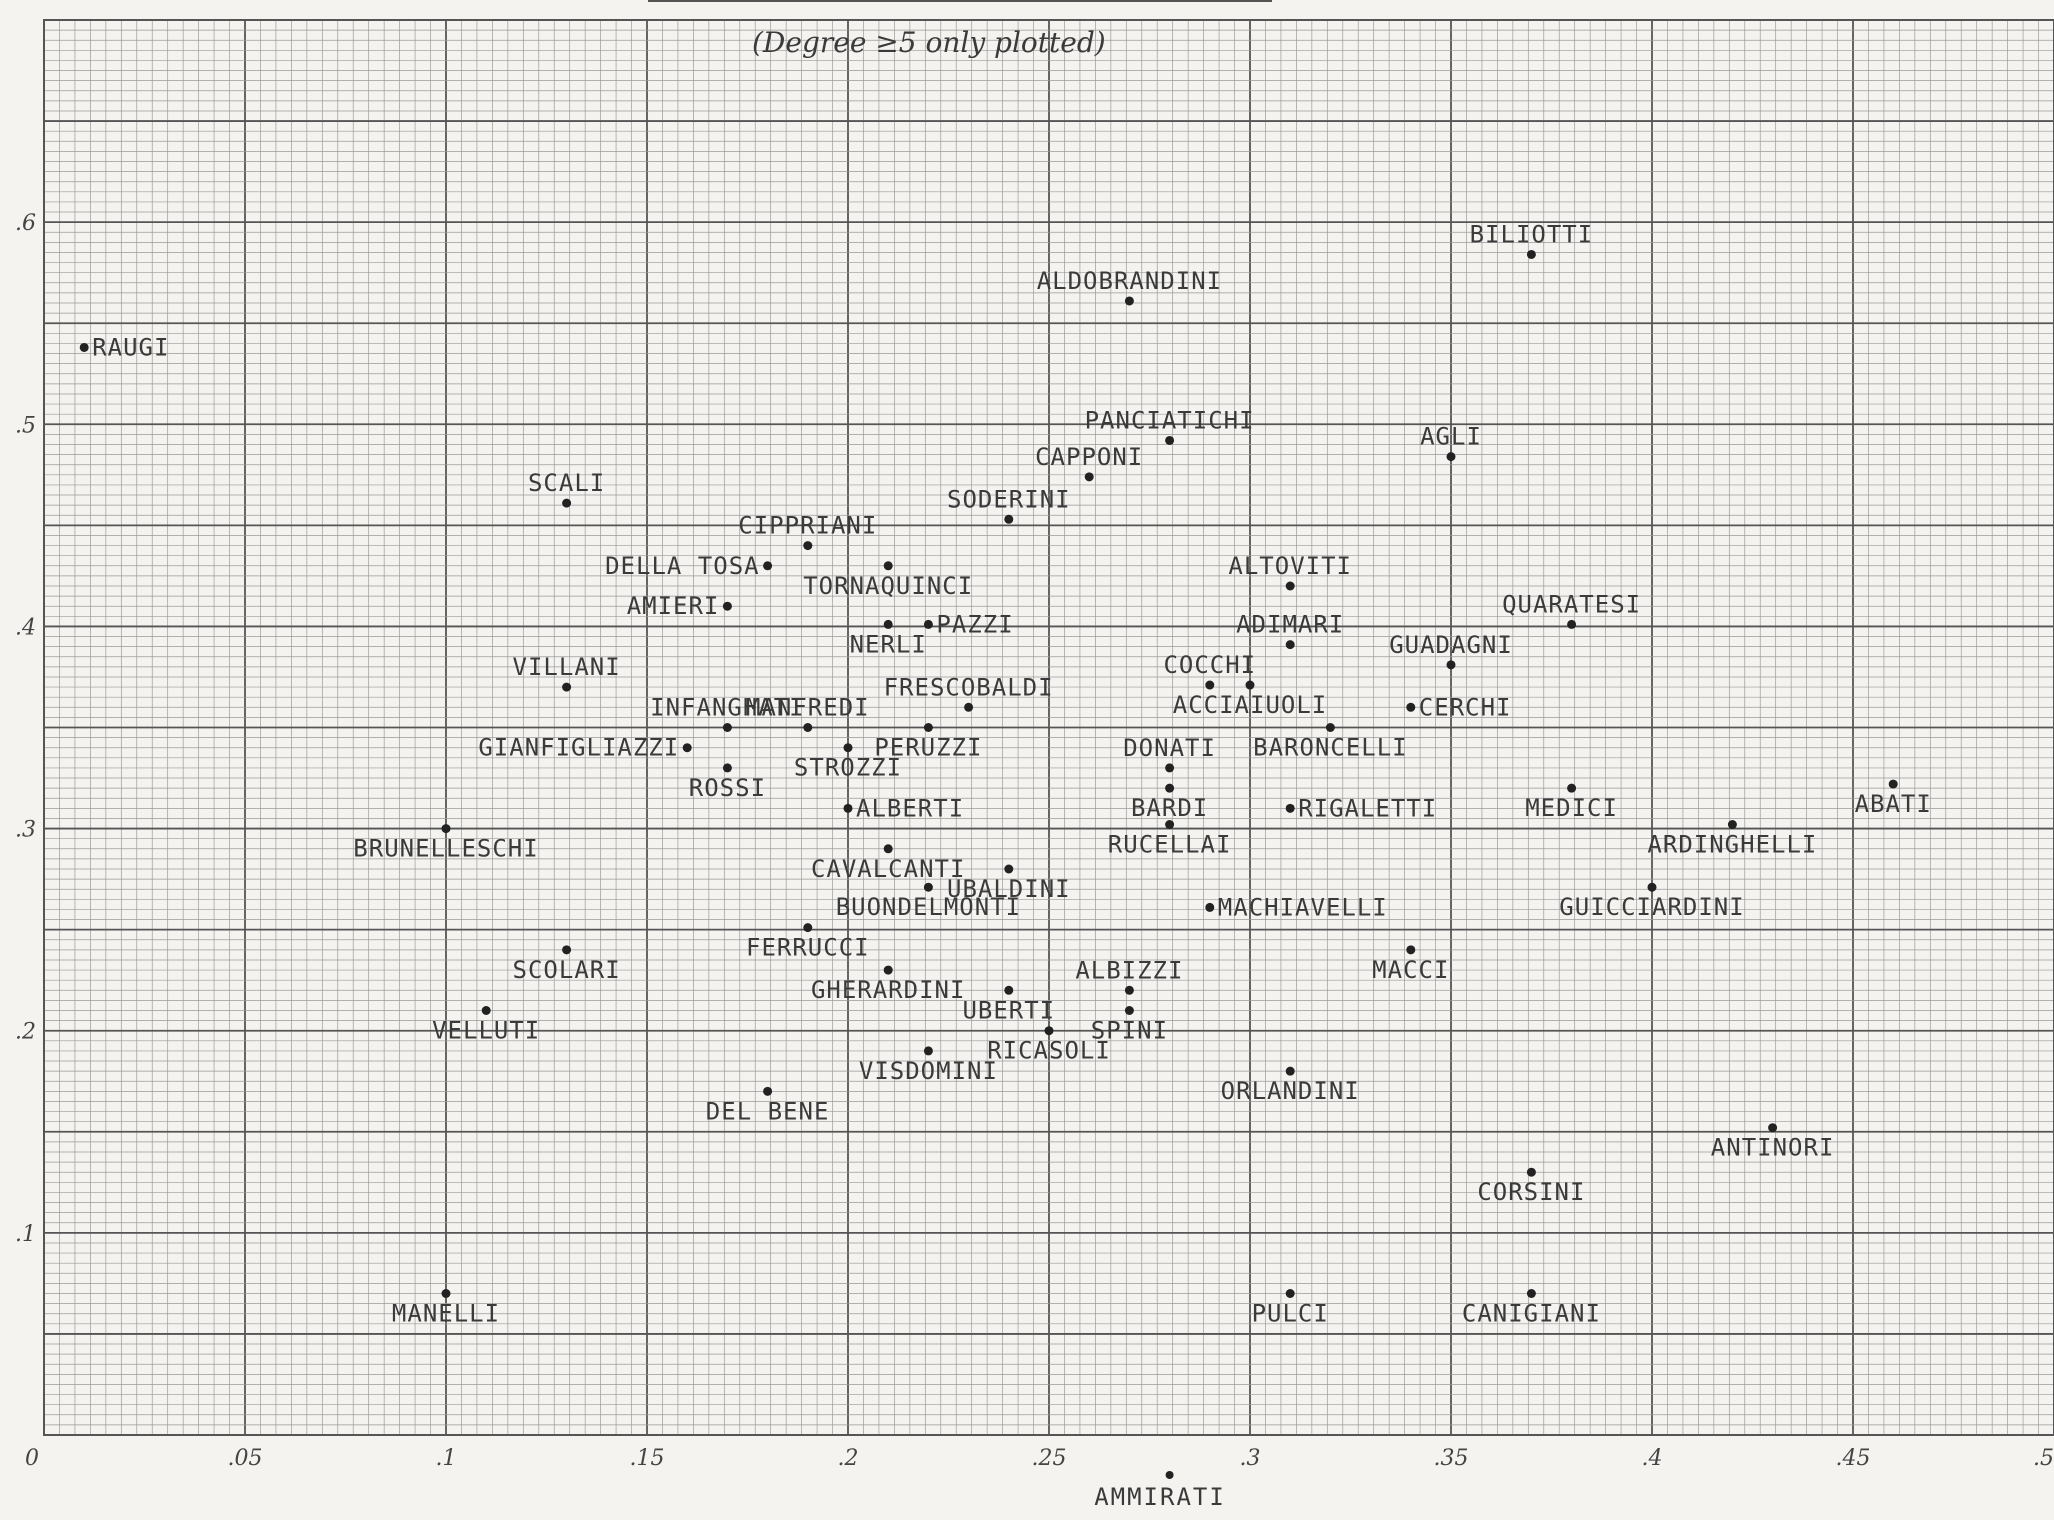 The image size is (2054, 1520). What do you see at coordinates (1129, 1031) in the screenshot?
I see `point-label: SPINI` at bounding box center [1129, 1031].